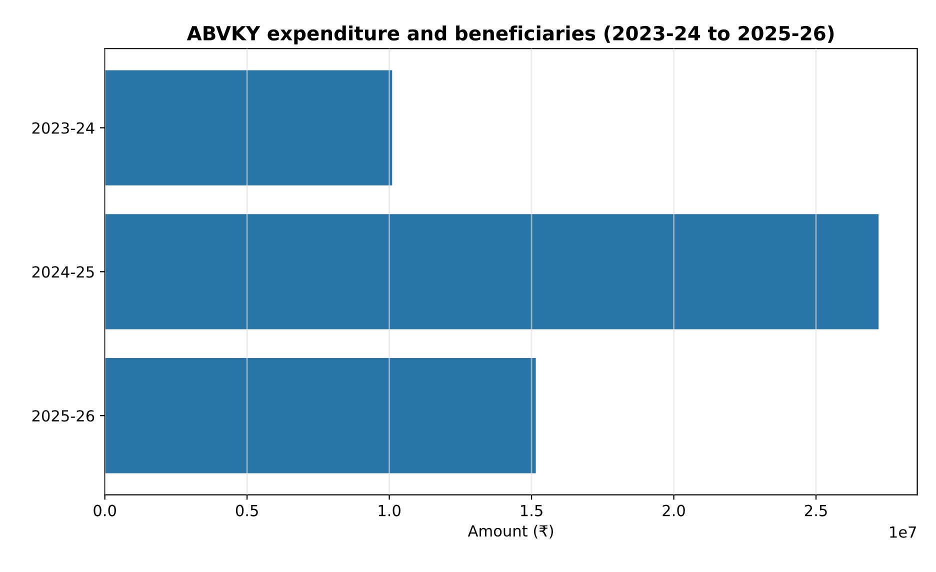 The height and width of the screenshot is (572, 936). Describe the element at coordinates (531, 510) in the screenshot. I see `x-tick-label: 1.5` at that location.